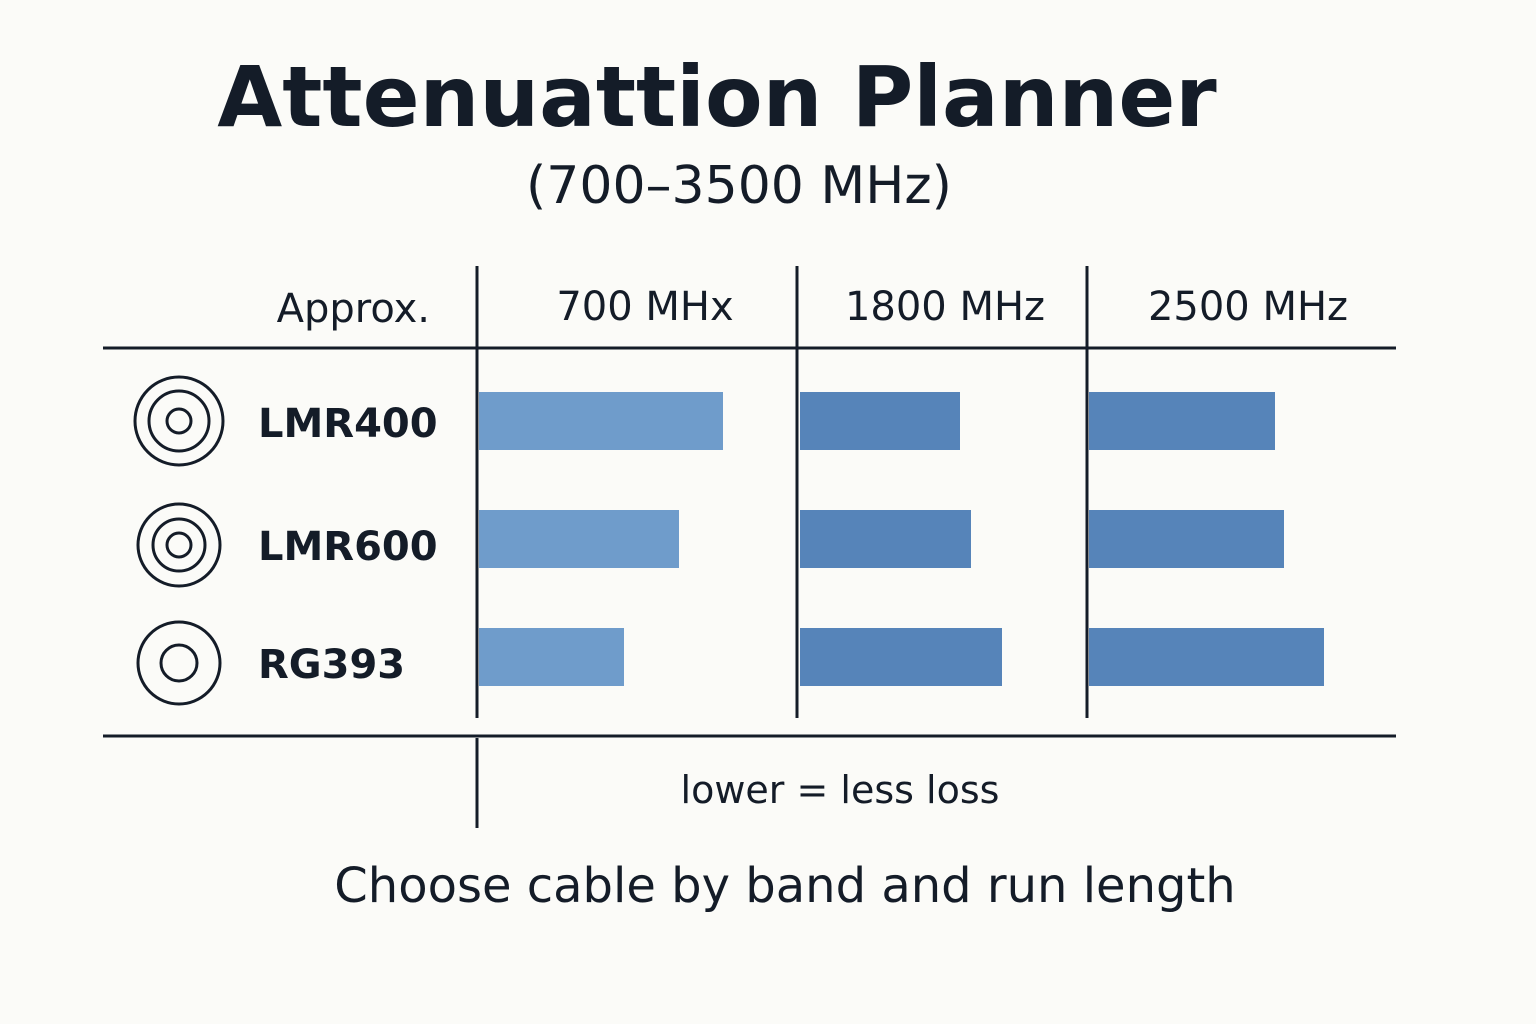  I want to click on coax-double-ring-icon, so click(179, 663).